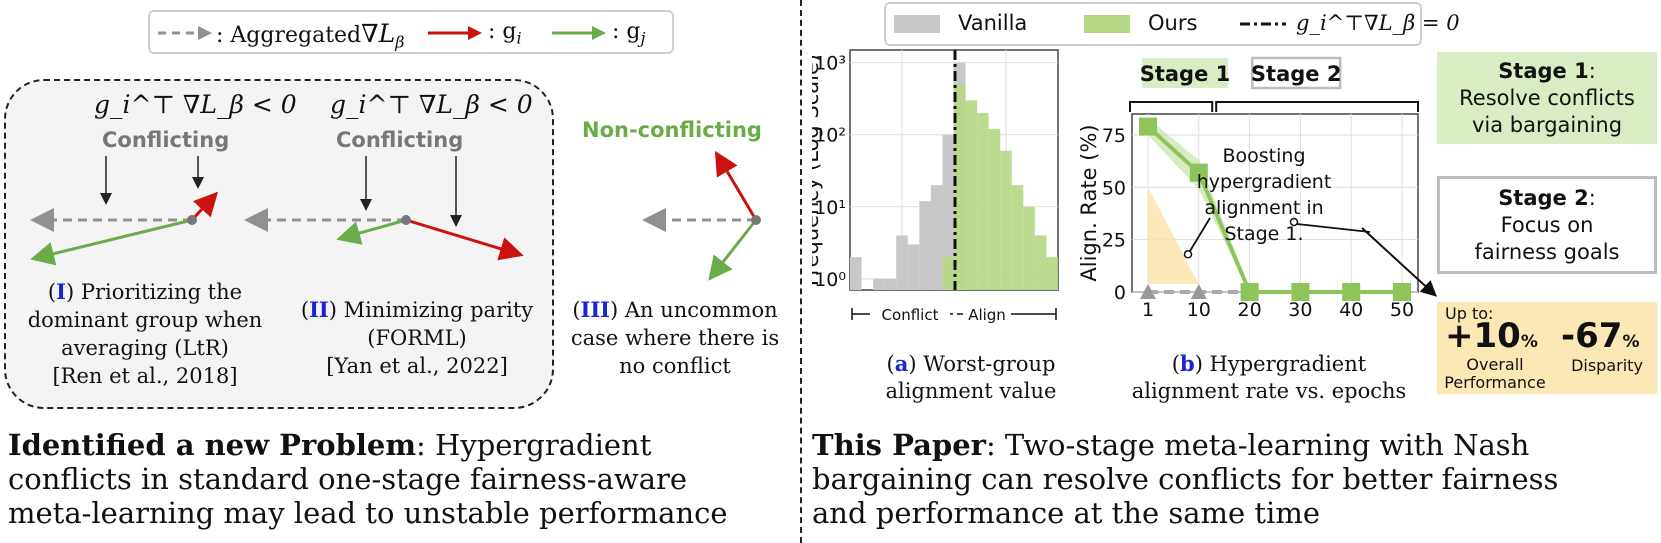 The height and width of the screenshot is (543, 1661). What do you see at coordinates (830, 64) in the screenshot?
I see `y-tick-label: 10³` at bounding box center [830, 64].